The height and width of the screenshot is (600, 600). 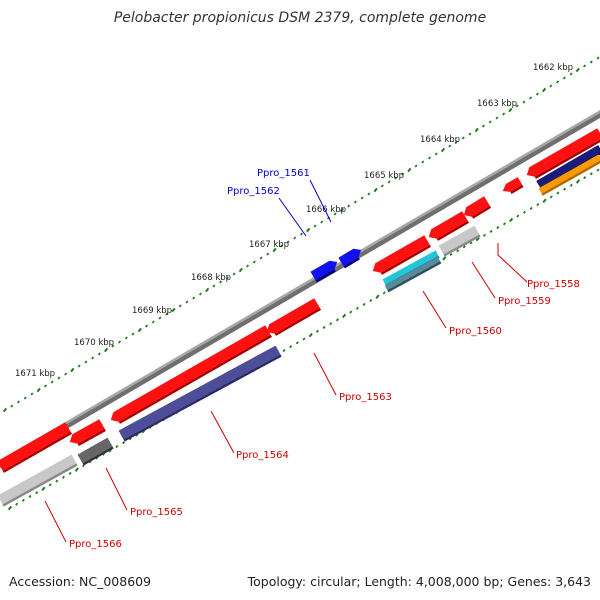 What do you see at coordinates (37, 452) in the screenshot?
I see `gene-ppro-1566-block-shade` at bounding box center [37, 452].